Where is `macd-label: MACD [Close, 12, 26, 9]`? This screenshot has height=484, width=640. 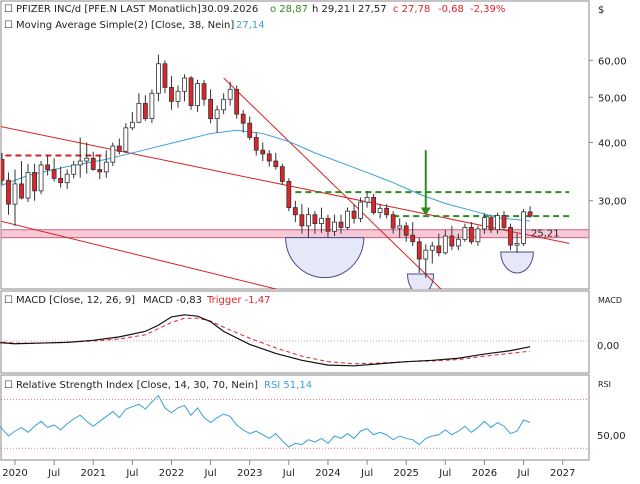
macd-label: MACD [Close, 12, 26, 9] is located at coordinates (75, 300).